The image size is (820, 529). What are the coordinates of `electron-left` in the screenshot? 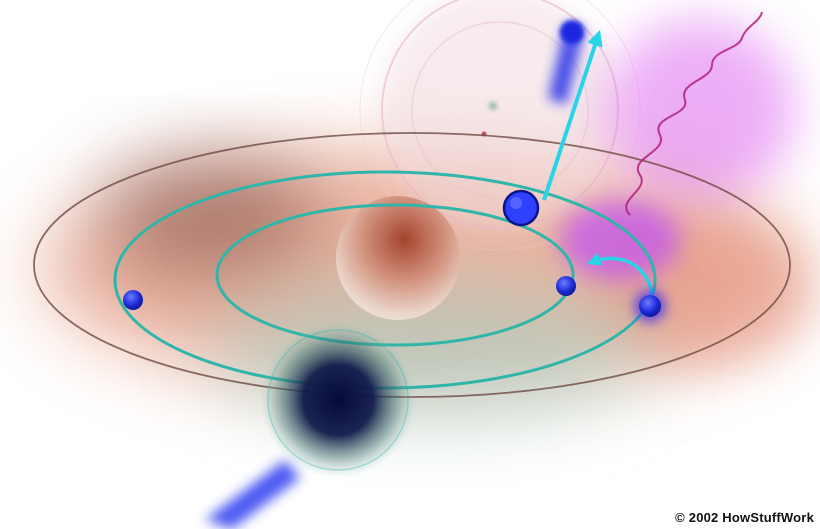 It's located at (133, 300).